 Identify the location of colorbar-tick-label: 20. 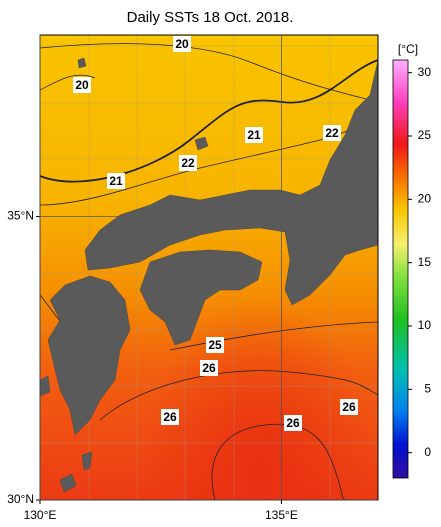
(425, 199).